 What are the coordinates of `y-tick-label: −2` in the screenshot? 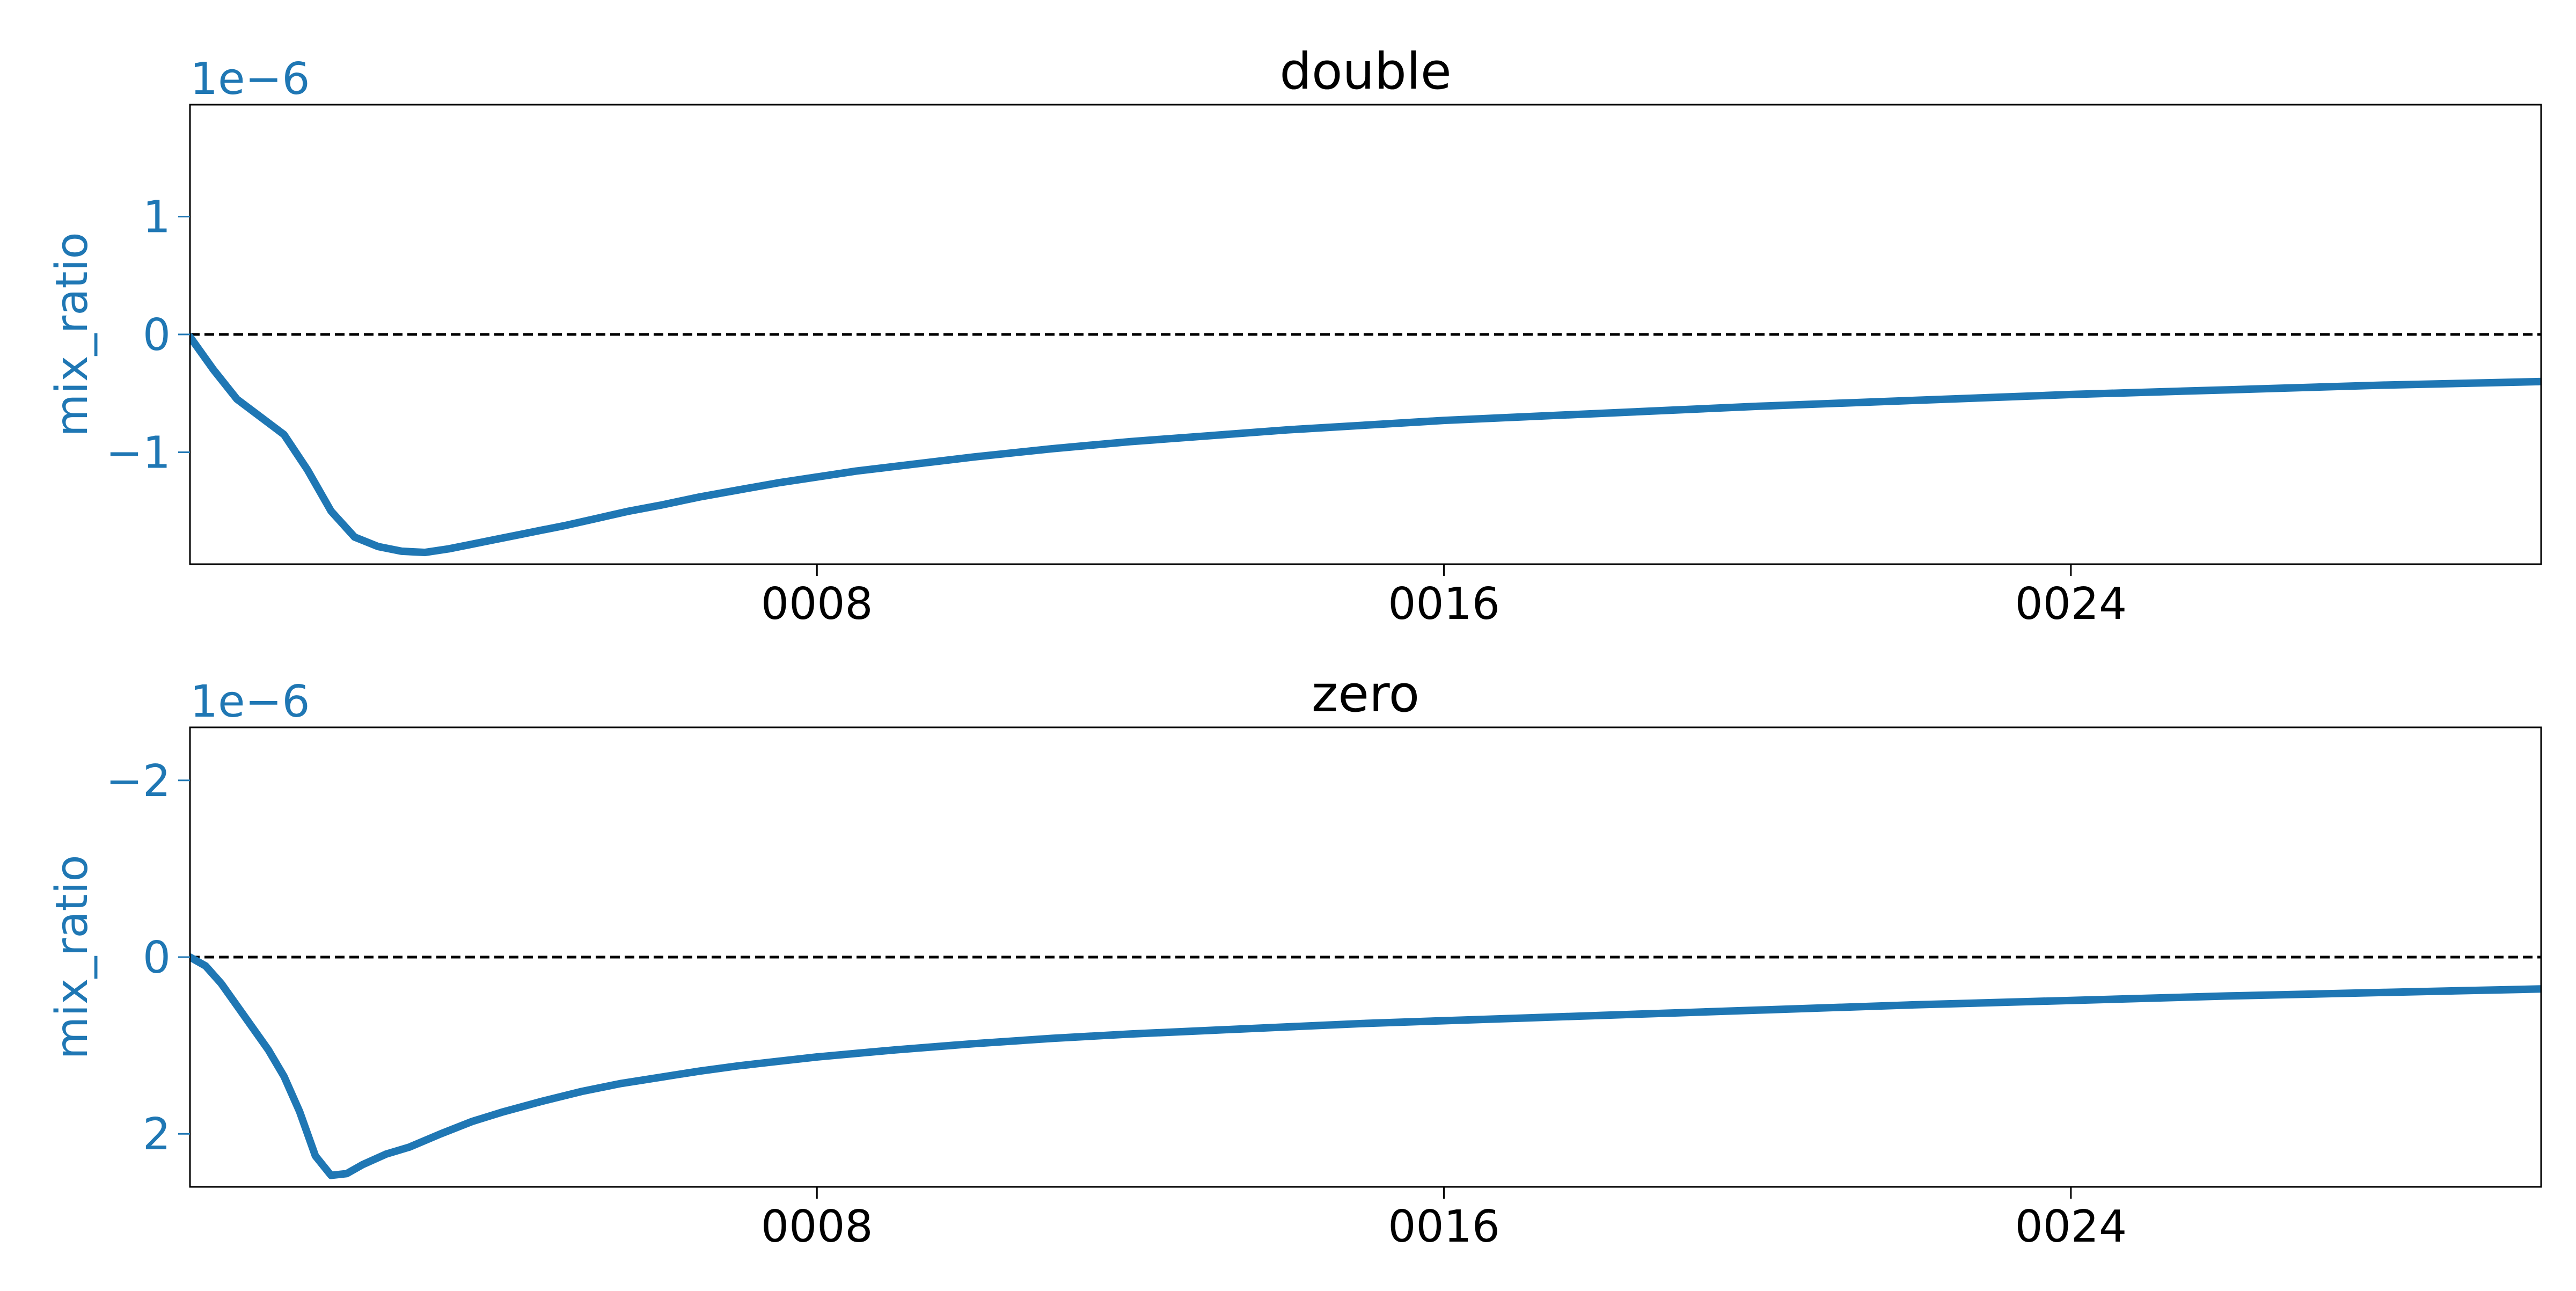 It's located at (138, 781).